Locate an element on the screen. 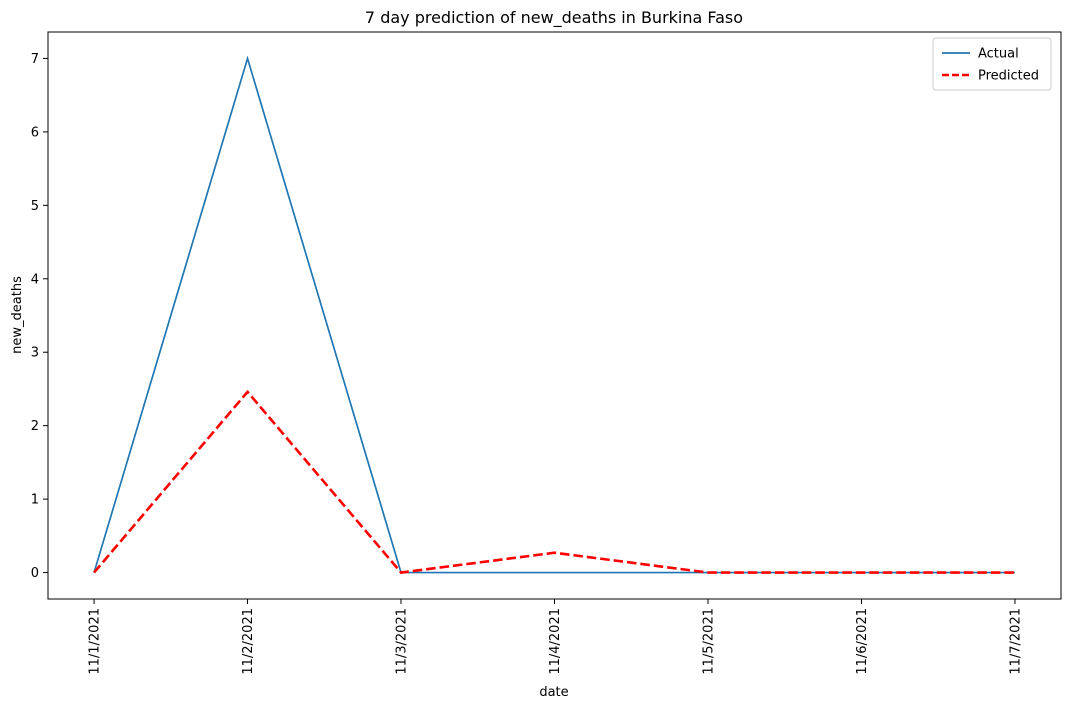  legend: Actual Predicted is located at coordinates (992, 64).